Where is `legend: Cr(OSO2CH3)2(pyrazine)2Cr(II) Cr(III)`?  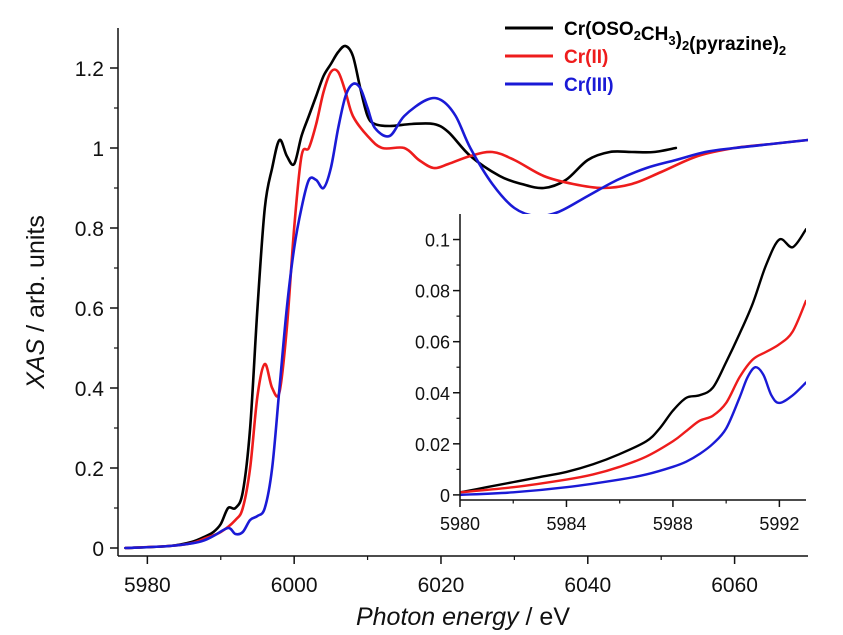
legend: Cr(OSO2CH3)2(pyrazine)2Cr(II) Cr(III) is located at coordinates (645, 57).